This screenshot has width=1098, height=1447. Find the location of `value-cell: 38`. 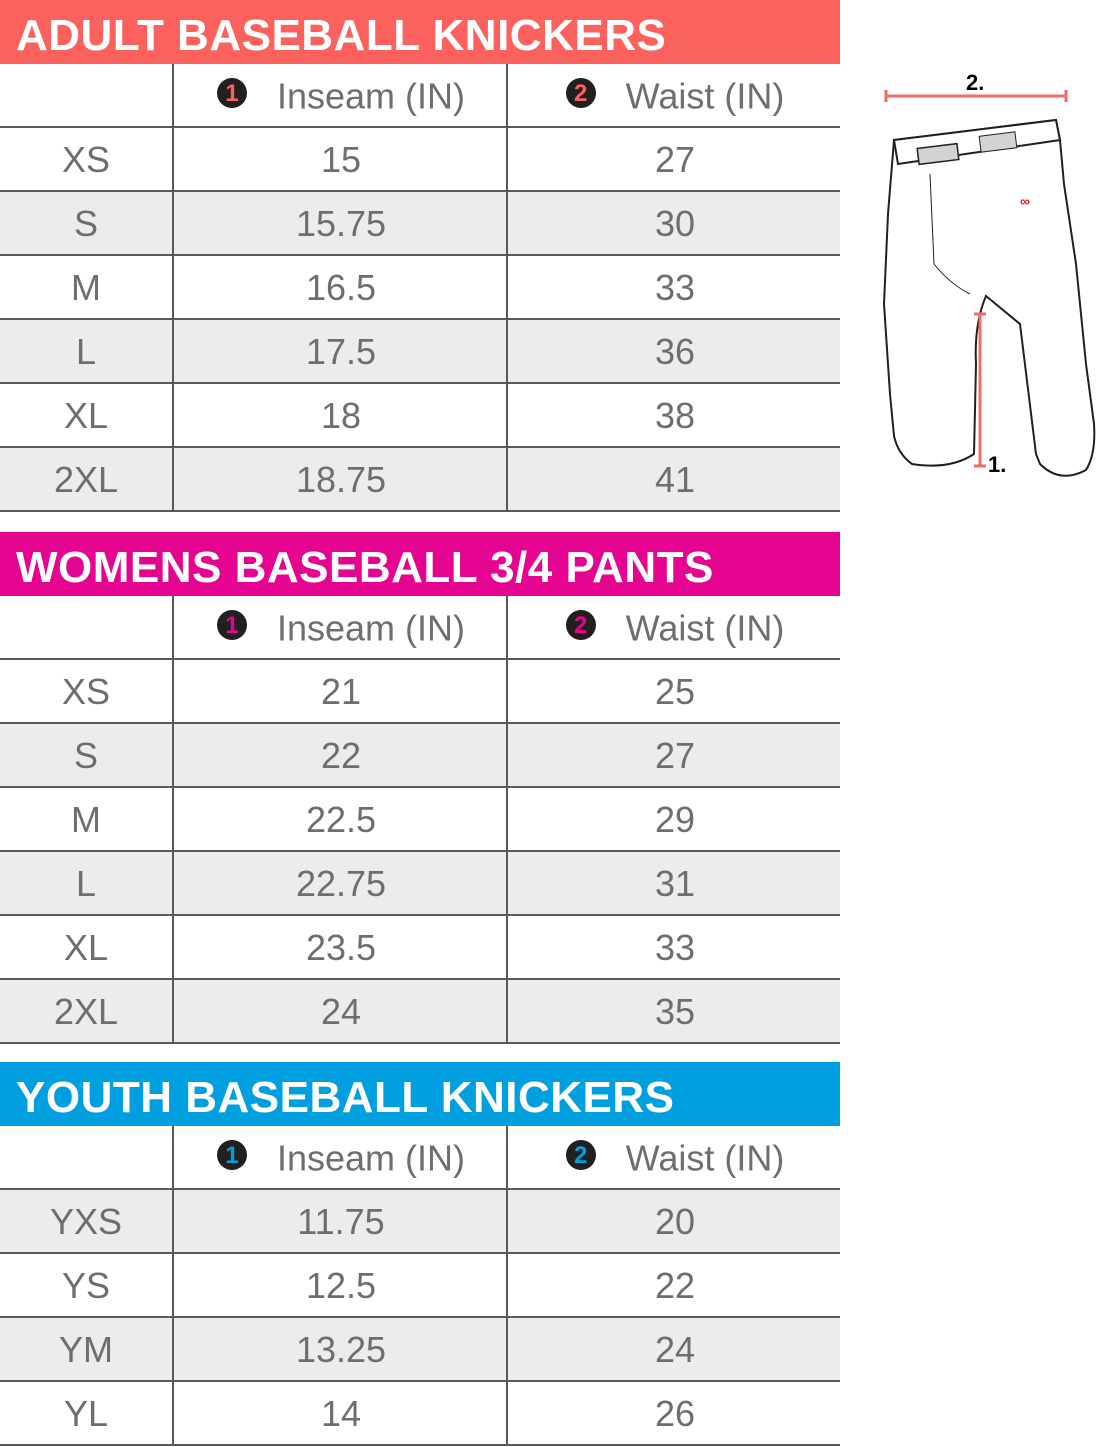

value-cell: 38 is located at coordinates (674, 415).